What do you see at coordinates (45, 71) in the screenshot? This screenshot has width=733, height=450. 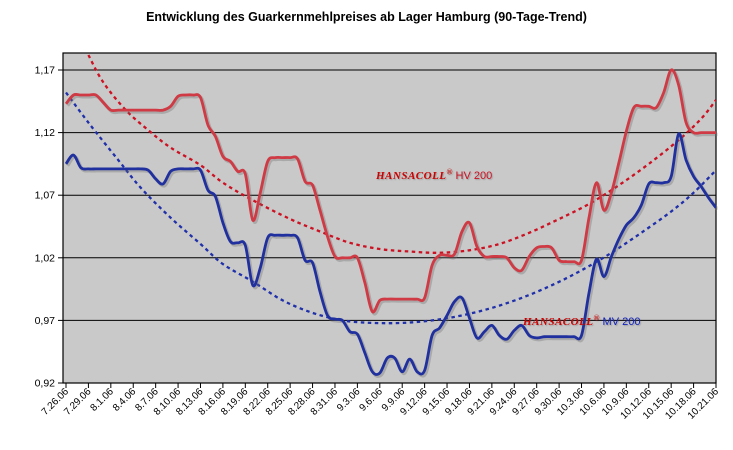 I see `y-axis-label: 1,17` at bounding box center [45, 71].